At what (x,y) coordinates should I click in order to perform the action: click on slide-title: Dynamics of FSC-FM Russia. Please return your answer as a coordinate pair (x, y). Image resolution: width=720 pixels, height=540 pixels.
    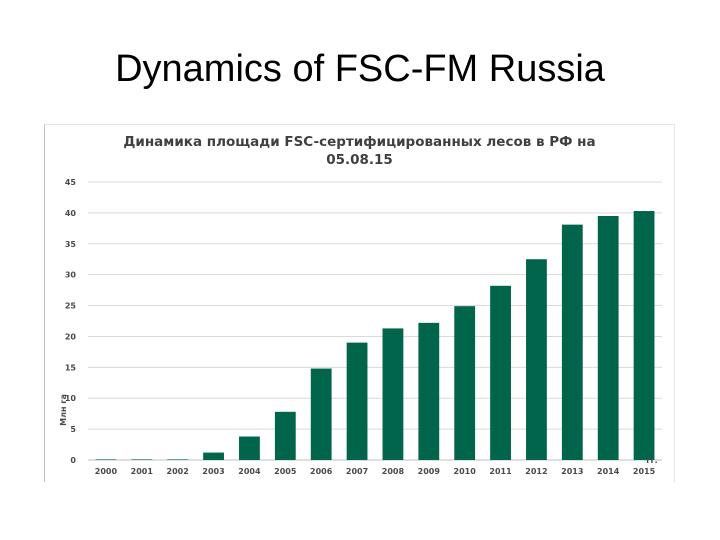
    Looking at the image, I should click on (360, 69).